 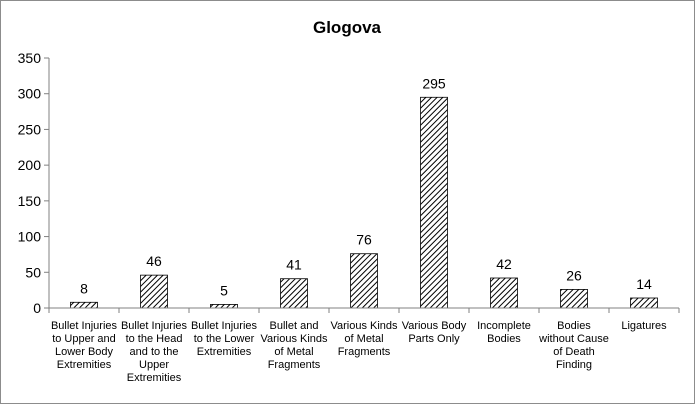 I want to click on x-category-label: Incomplete Bodies, so click(x=504, y=332).